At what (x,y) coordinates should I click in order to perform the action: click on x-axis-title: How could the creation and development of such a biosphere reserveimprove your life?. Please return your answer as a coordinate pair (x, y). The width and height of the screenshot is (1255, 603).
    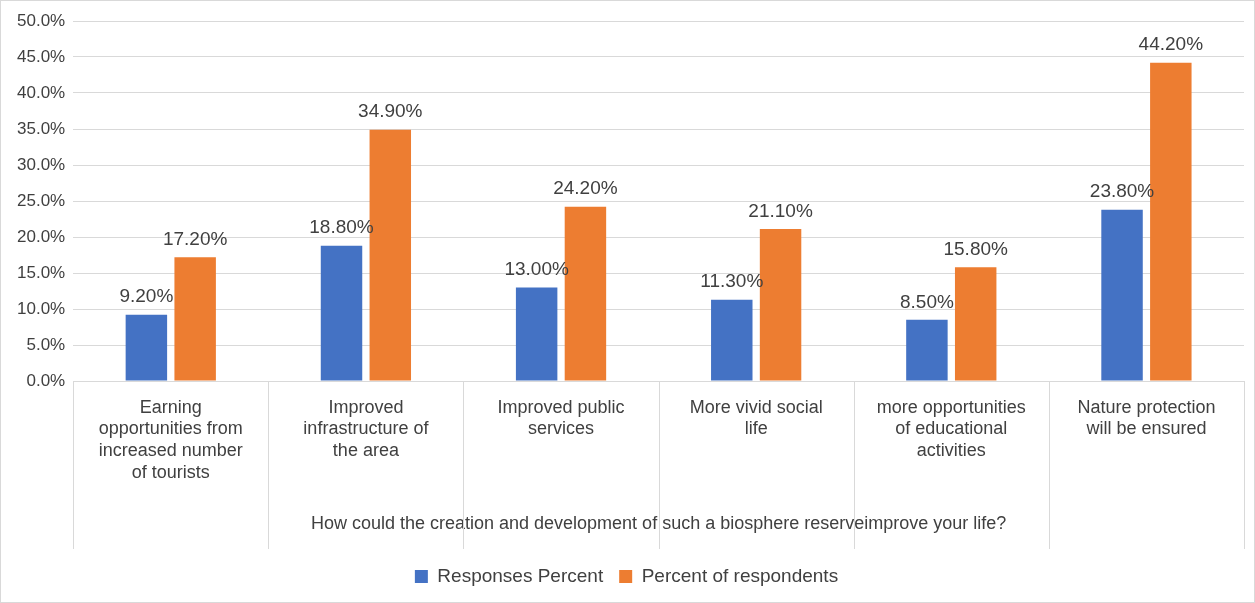
    Looking at the image, I should click on (658, 523).